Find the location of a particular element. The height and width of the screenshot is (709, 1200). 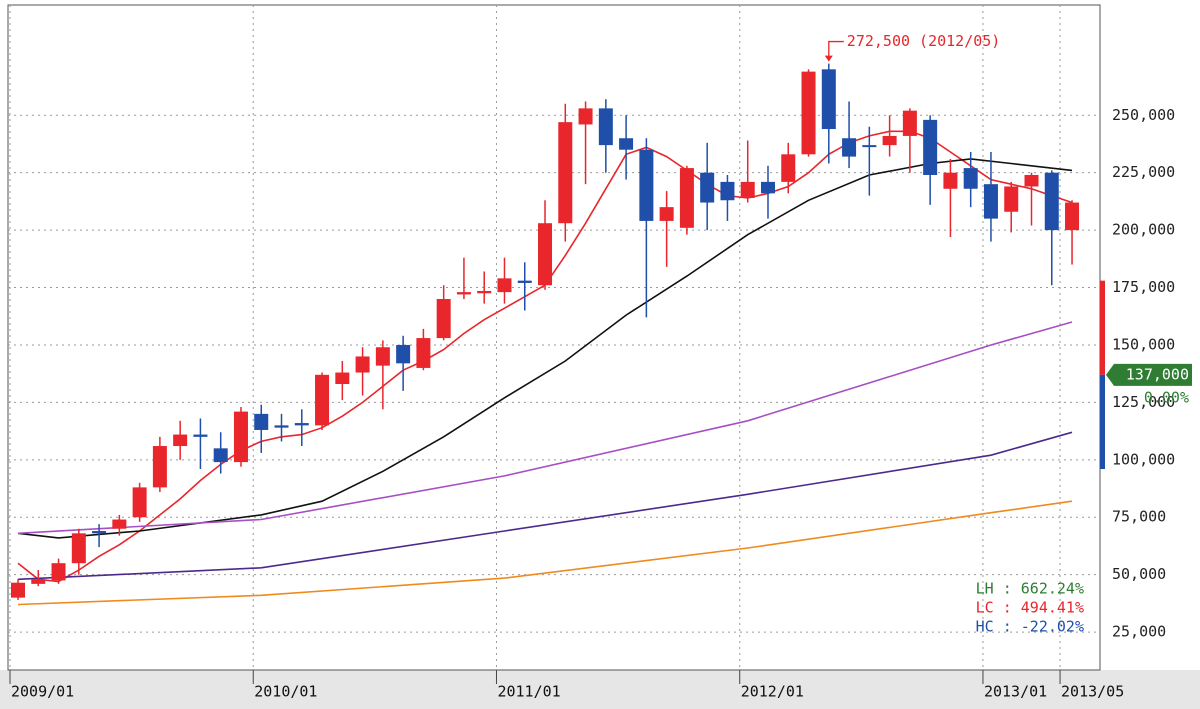

stat-label: HC : -22.02% is located at coordinates (1030, 627).